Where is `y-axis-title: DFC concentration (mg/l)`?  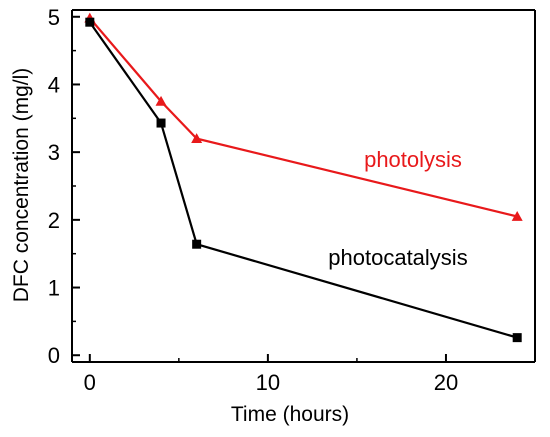 y-axis-title: DFC concentration (mg/l) is located at coordinates (21, 185).